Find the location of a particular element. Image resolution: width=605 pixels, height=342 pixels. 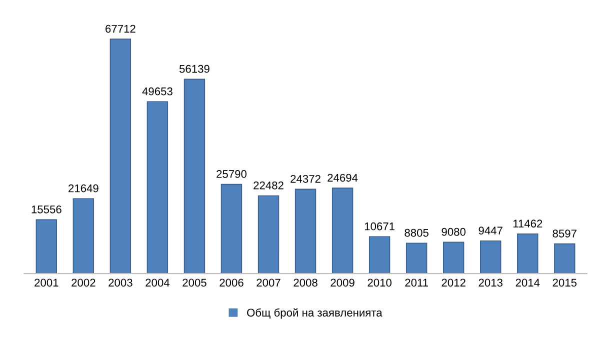

x-tick-label: 2010 is located at coordinates (380, 282).